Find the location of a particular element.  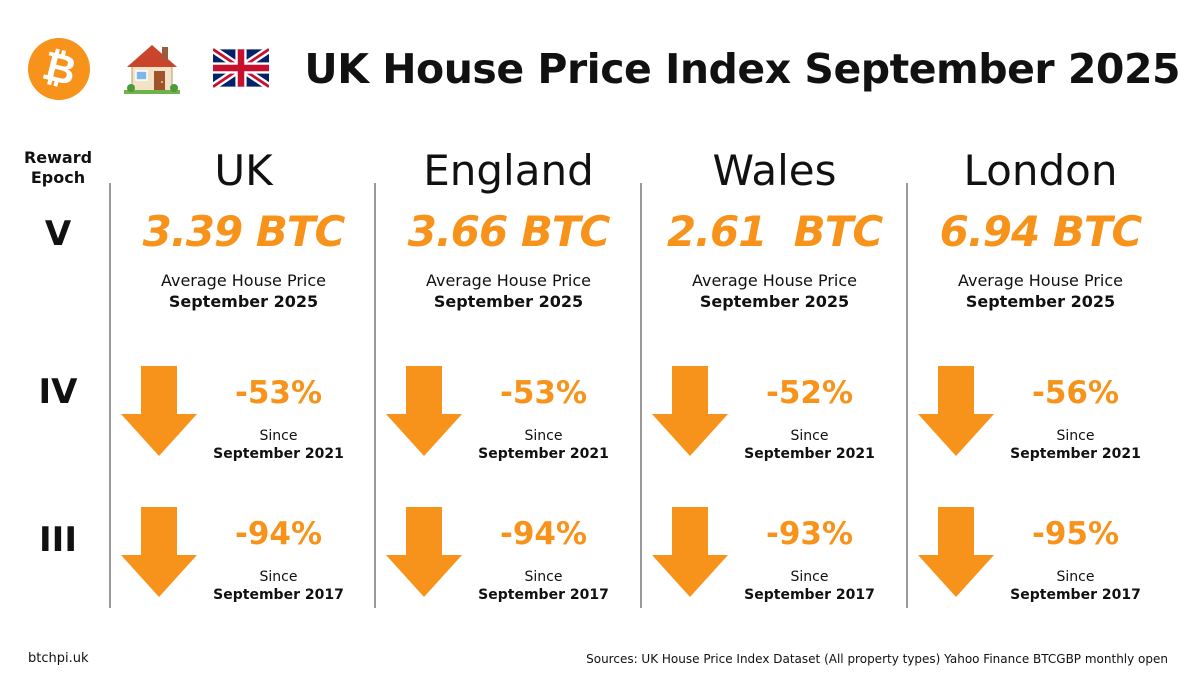

epoch-heading-line1: Reward is located at coordinates (58, 157).